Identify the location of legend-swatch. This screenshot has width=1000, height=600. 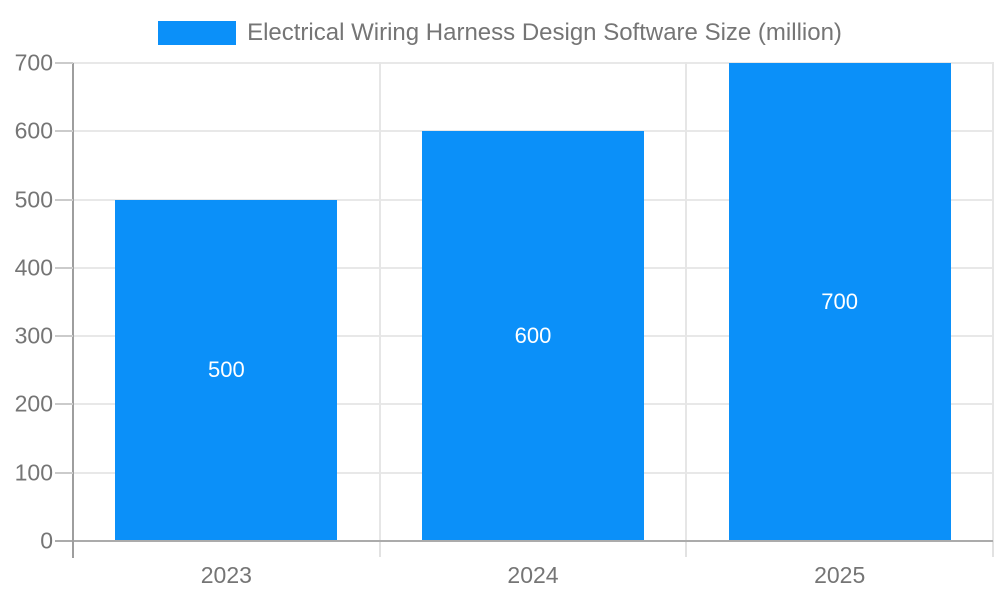
(197, 33).